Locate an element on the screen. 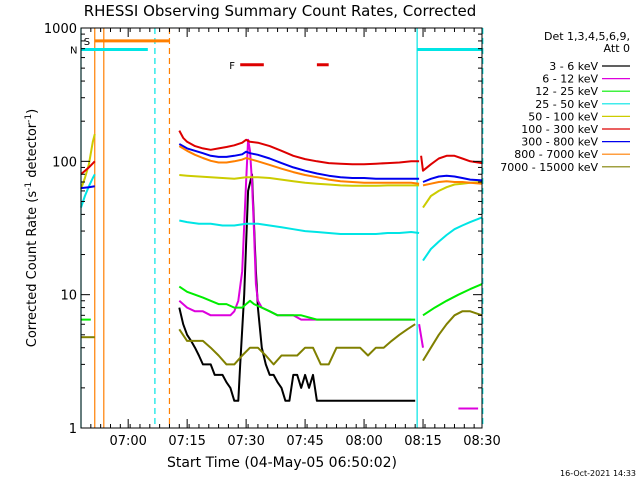 The height and width of the screenshot is (480, 640). x-tick-label: 07:30 is located at coordinates (245, 441).